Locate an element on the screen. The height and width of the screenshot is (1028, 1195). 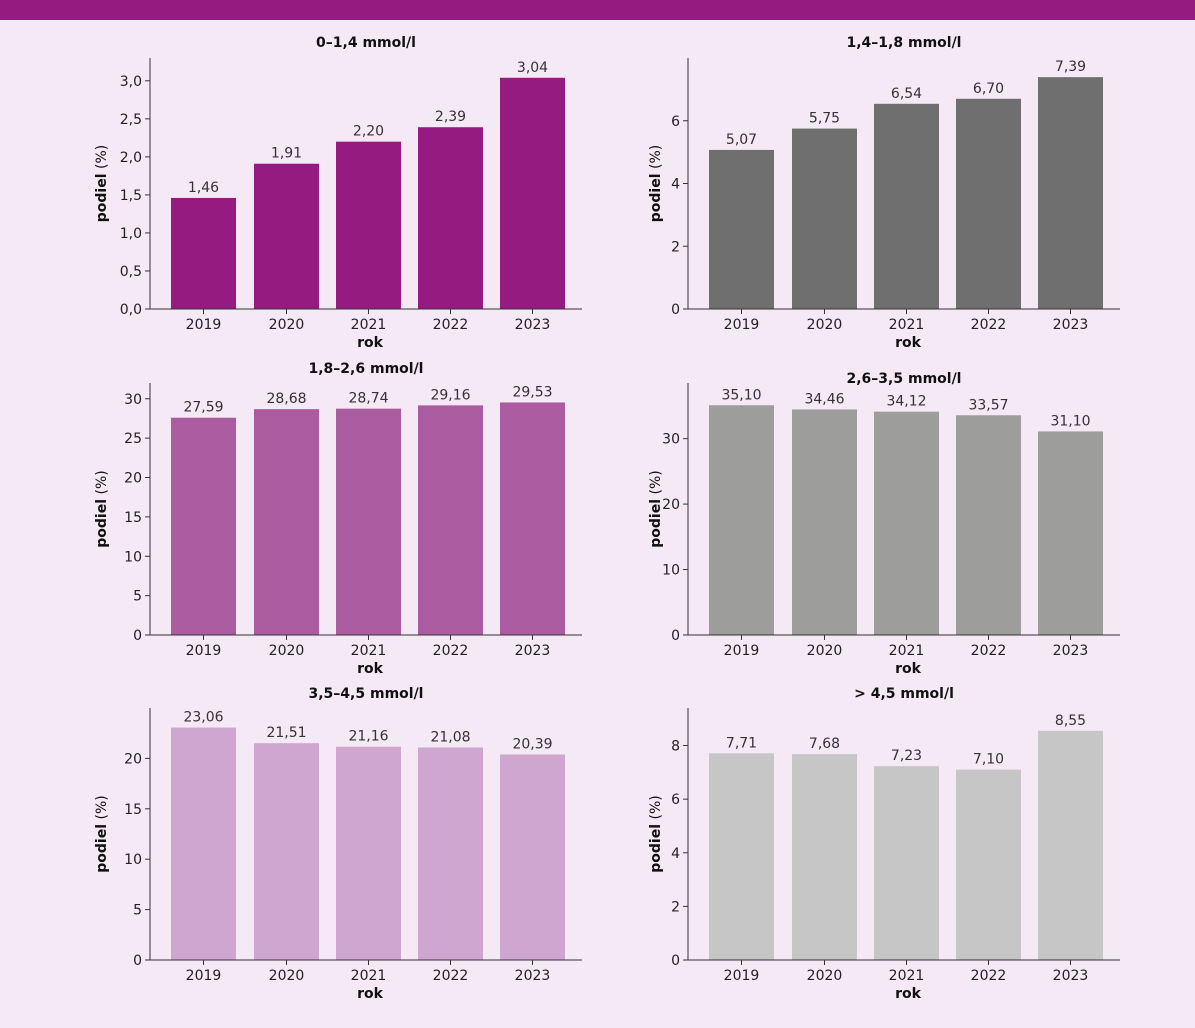
value-label-2023: 31,10 is located at coordinates (1070, 421).